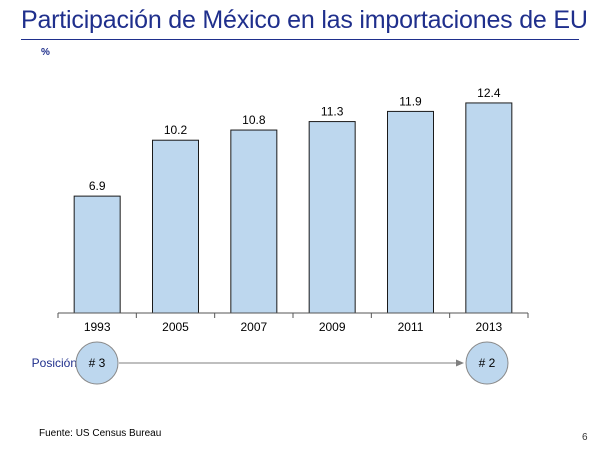 The height and width of the screenshot is (450, 600). What do you see at coordinates (175, 226) in the screenshot?
I see `bar-2005` at bounding box center [175, 226].